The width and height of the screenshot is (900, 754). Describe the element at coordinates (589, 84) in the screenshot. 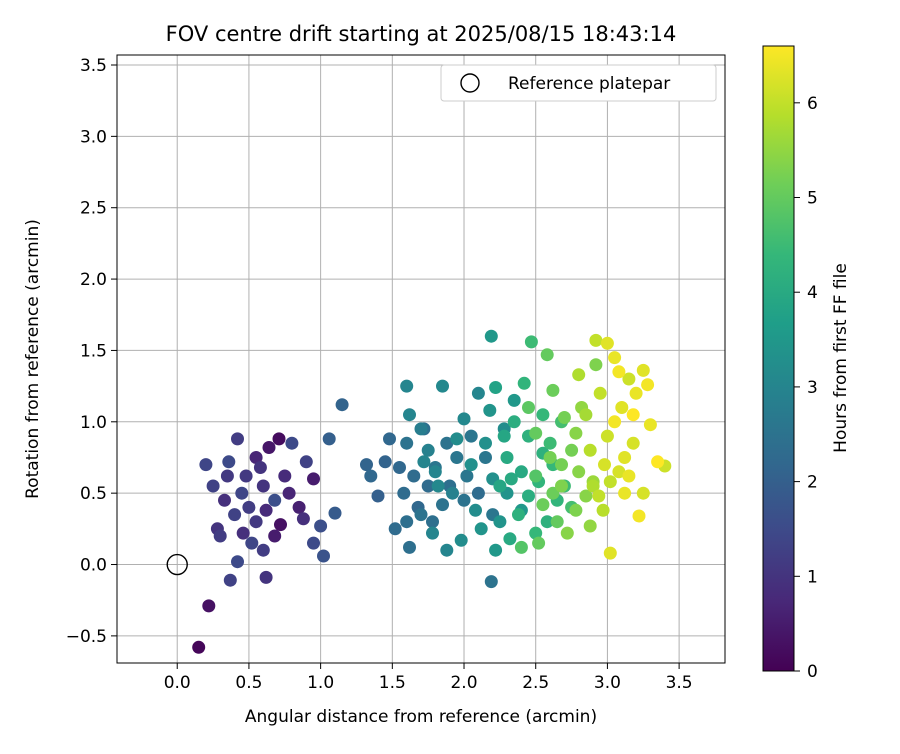

I see `legend-label: Reference platepar` at that location.